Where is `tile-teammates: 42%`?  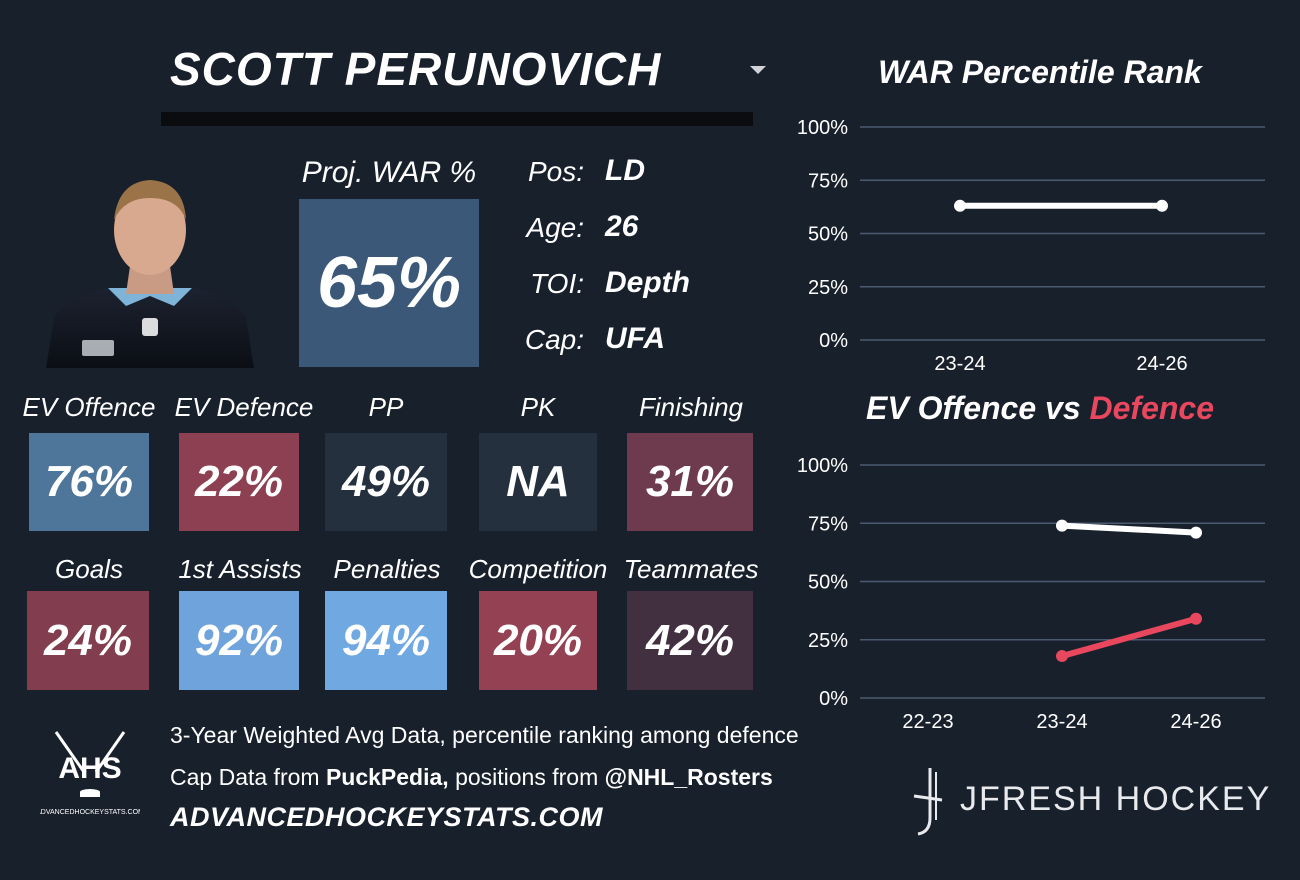 tile-teammates: 42% is located at coordinates (690, 640).